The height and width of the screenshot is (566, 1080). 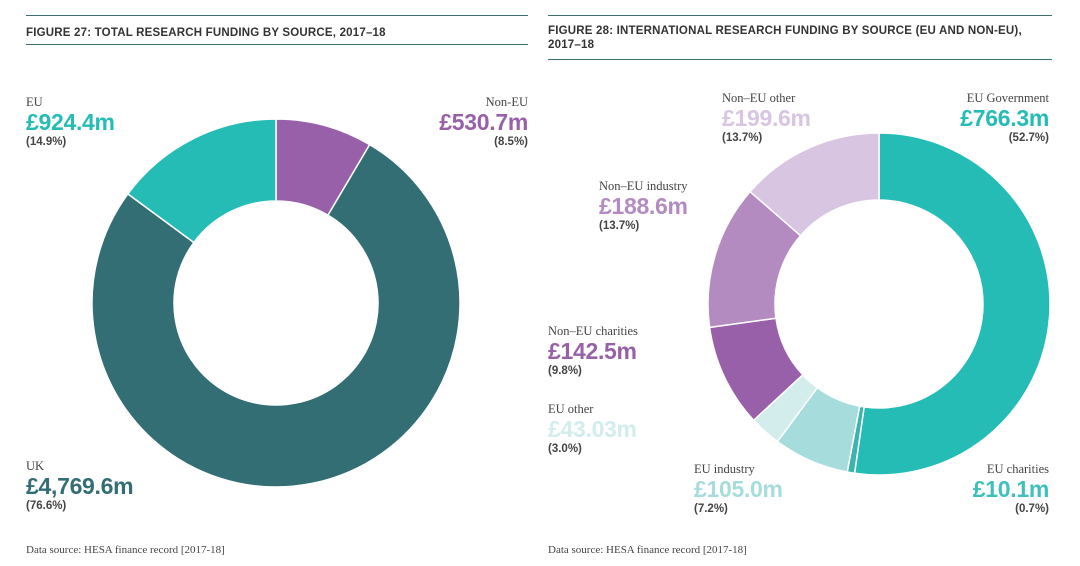 What do you see at coordinates (1028, 137) in the screenshot?
I see `label-eu-government-pct: (52.7%)` at bounding box center [1028, 137].